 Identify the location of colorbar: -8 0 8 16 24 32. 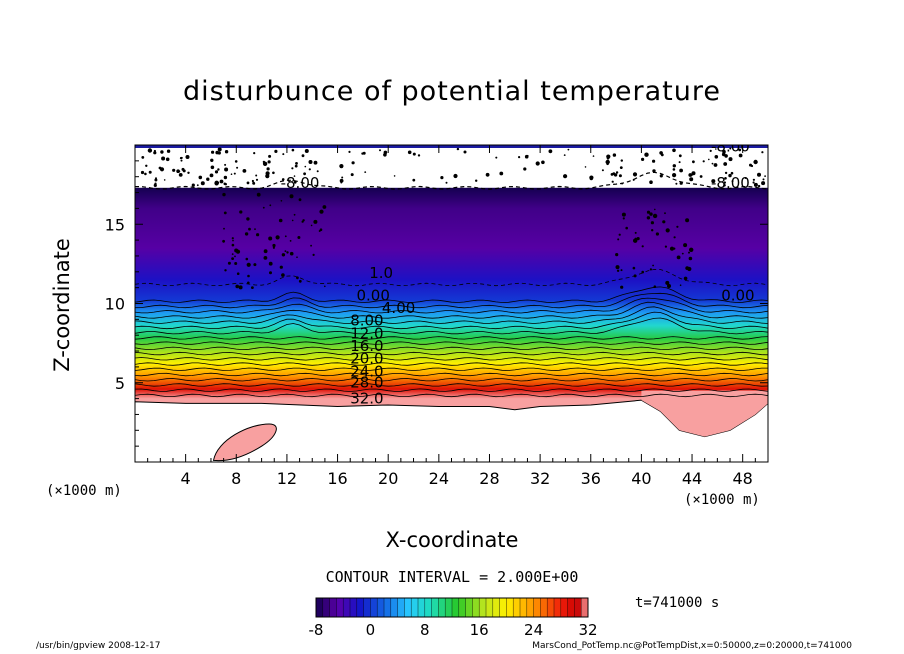
(453, 618).